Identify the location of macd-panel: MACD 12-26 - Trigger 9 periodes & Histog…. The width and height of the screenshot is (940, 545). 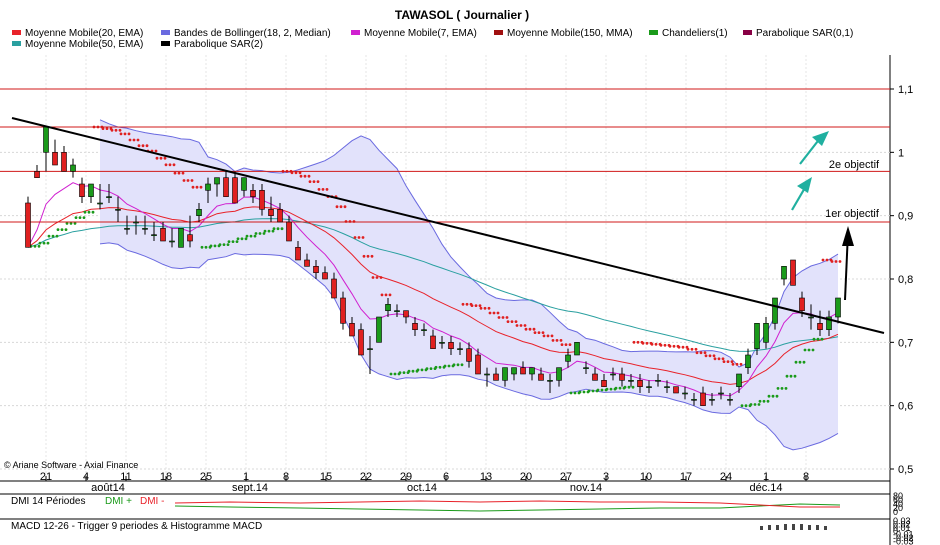
(457, 530).